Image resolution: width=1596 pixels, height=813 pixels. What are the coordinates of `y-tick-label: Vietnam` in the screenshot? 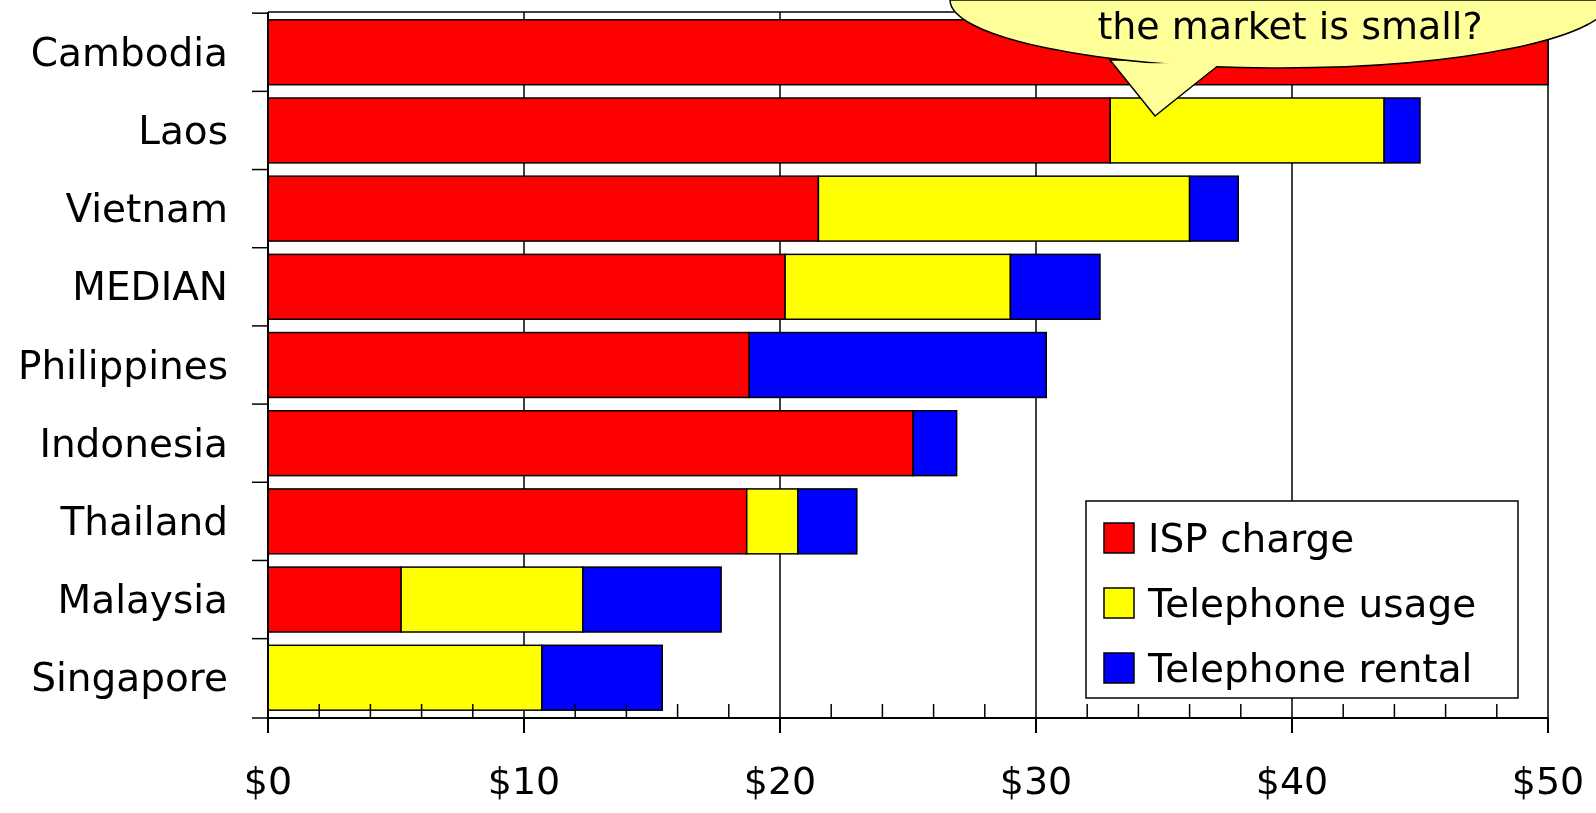 It's located at (146, 209).